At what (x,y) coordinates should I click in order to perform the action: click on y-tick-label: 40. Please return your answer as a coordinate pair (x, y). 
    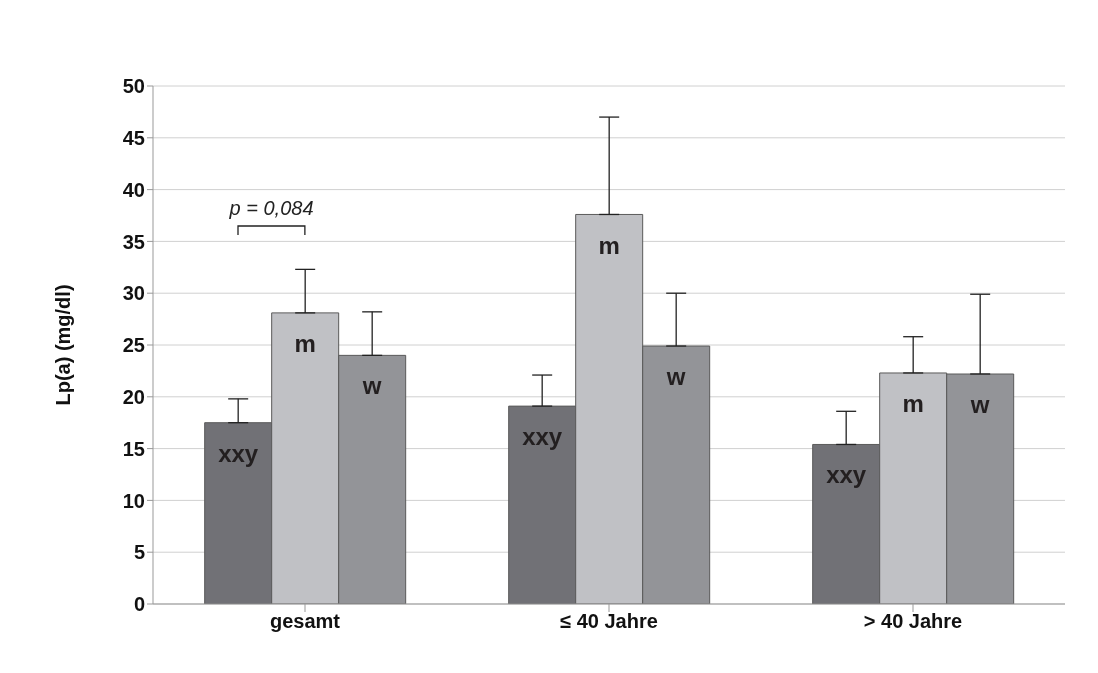
    Looking at the image, I should click on (133, 189).